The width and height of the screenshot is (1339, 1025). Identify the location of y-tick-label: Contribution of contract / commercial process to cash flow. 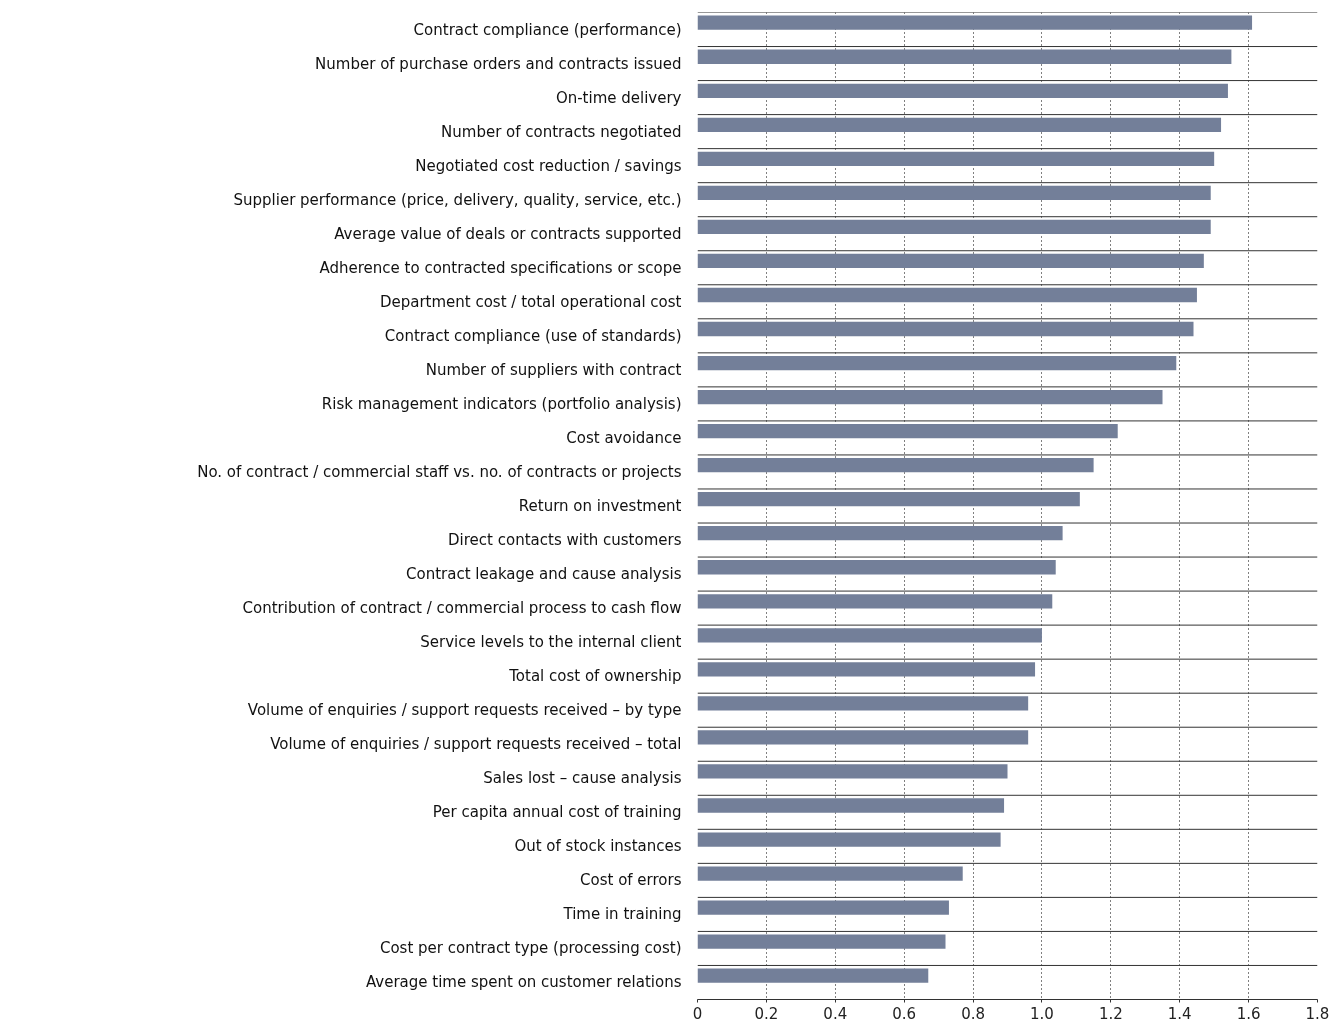
(462, 608).